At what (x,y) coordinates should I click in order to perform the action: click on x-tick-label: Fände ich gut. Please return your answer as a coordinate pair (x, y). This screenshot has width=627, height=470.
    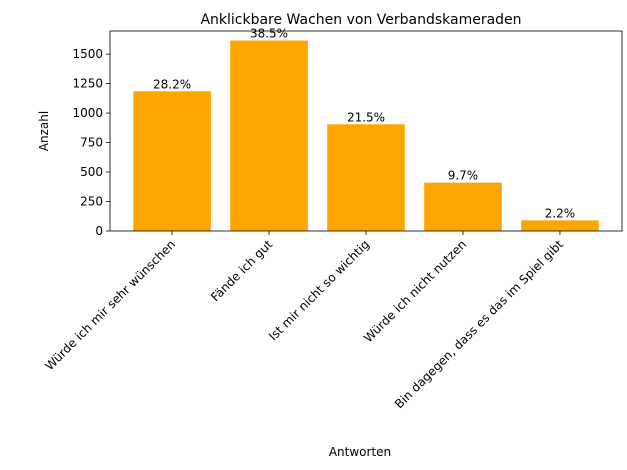
    Looking at the image, I should click on (241, 270).